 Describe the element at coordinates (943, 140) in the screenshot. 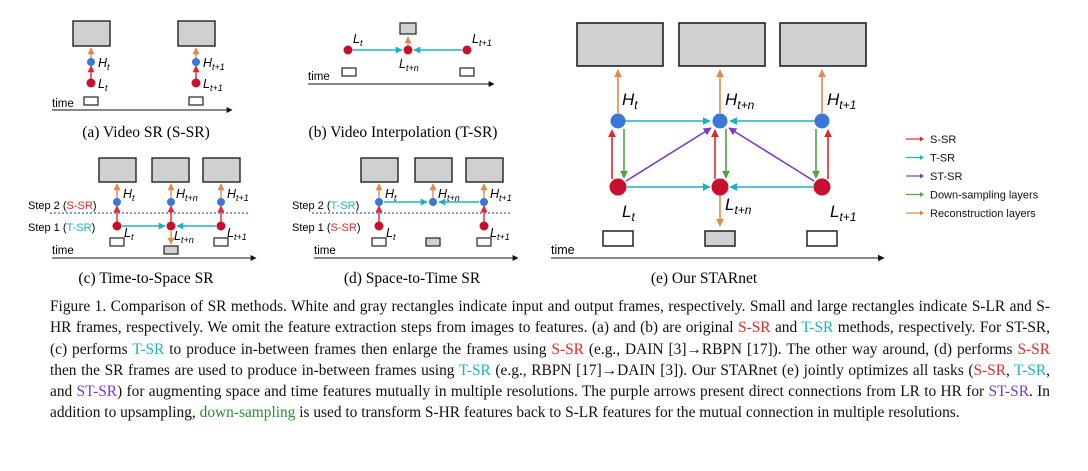

I see `legend-label: S-SR` at that location.